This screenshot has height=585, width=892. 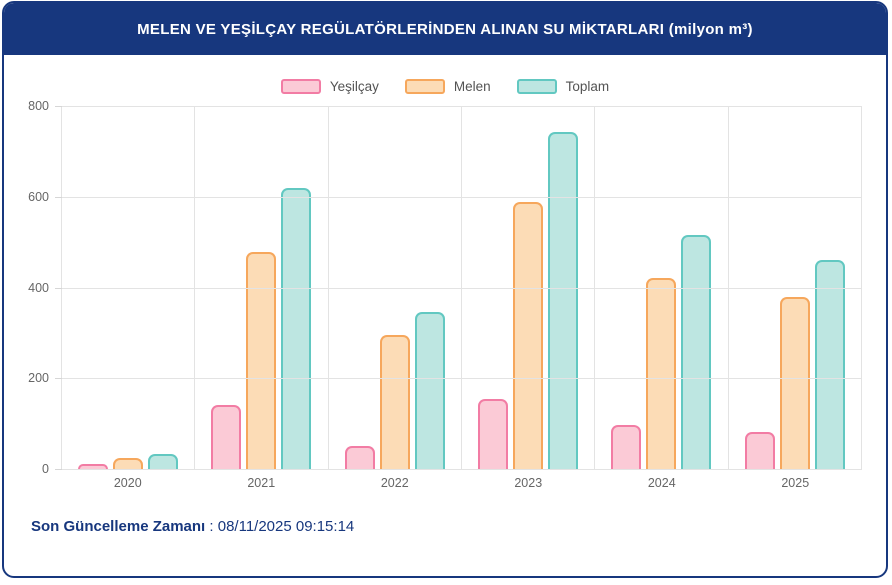 What do you see at coordinates (461, 479) in the screenshot?
I see `x-axis-labels: 2020 2021 2022 2023 2024 2025` at bounding box center [461, 479].